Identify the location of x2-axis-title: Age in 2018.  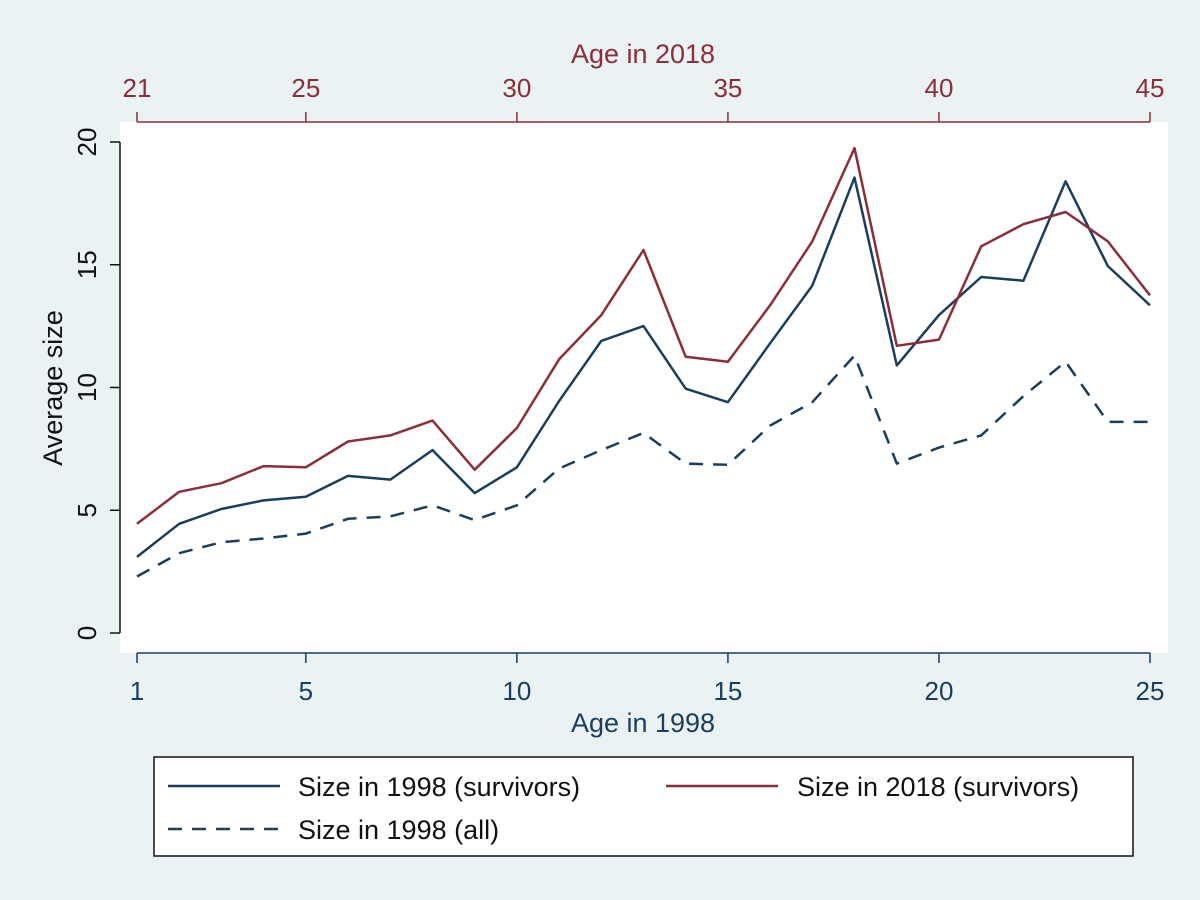
(643, 54).